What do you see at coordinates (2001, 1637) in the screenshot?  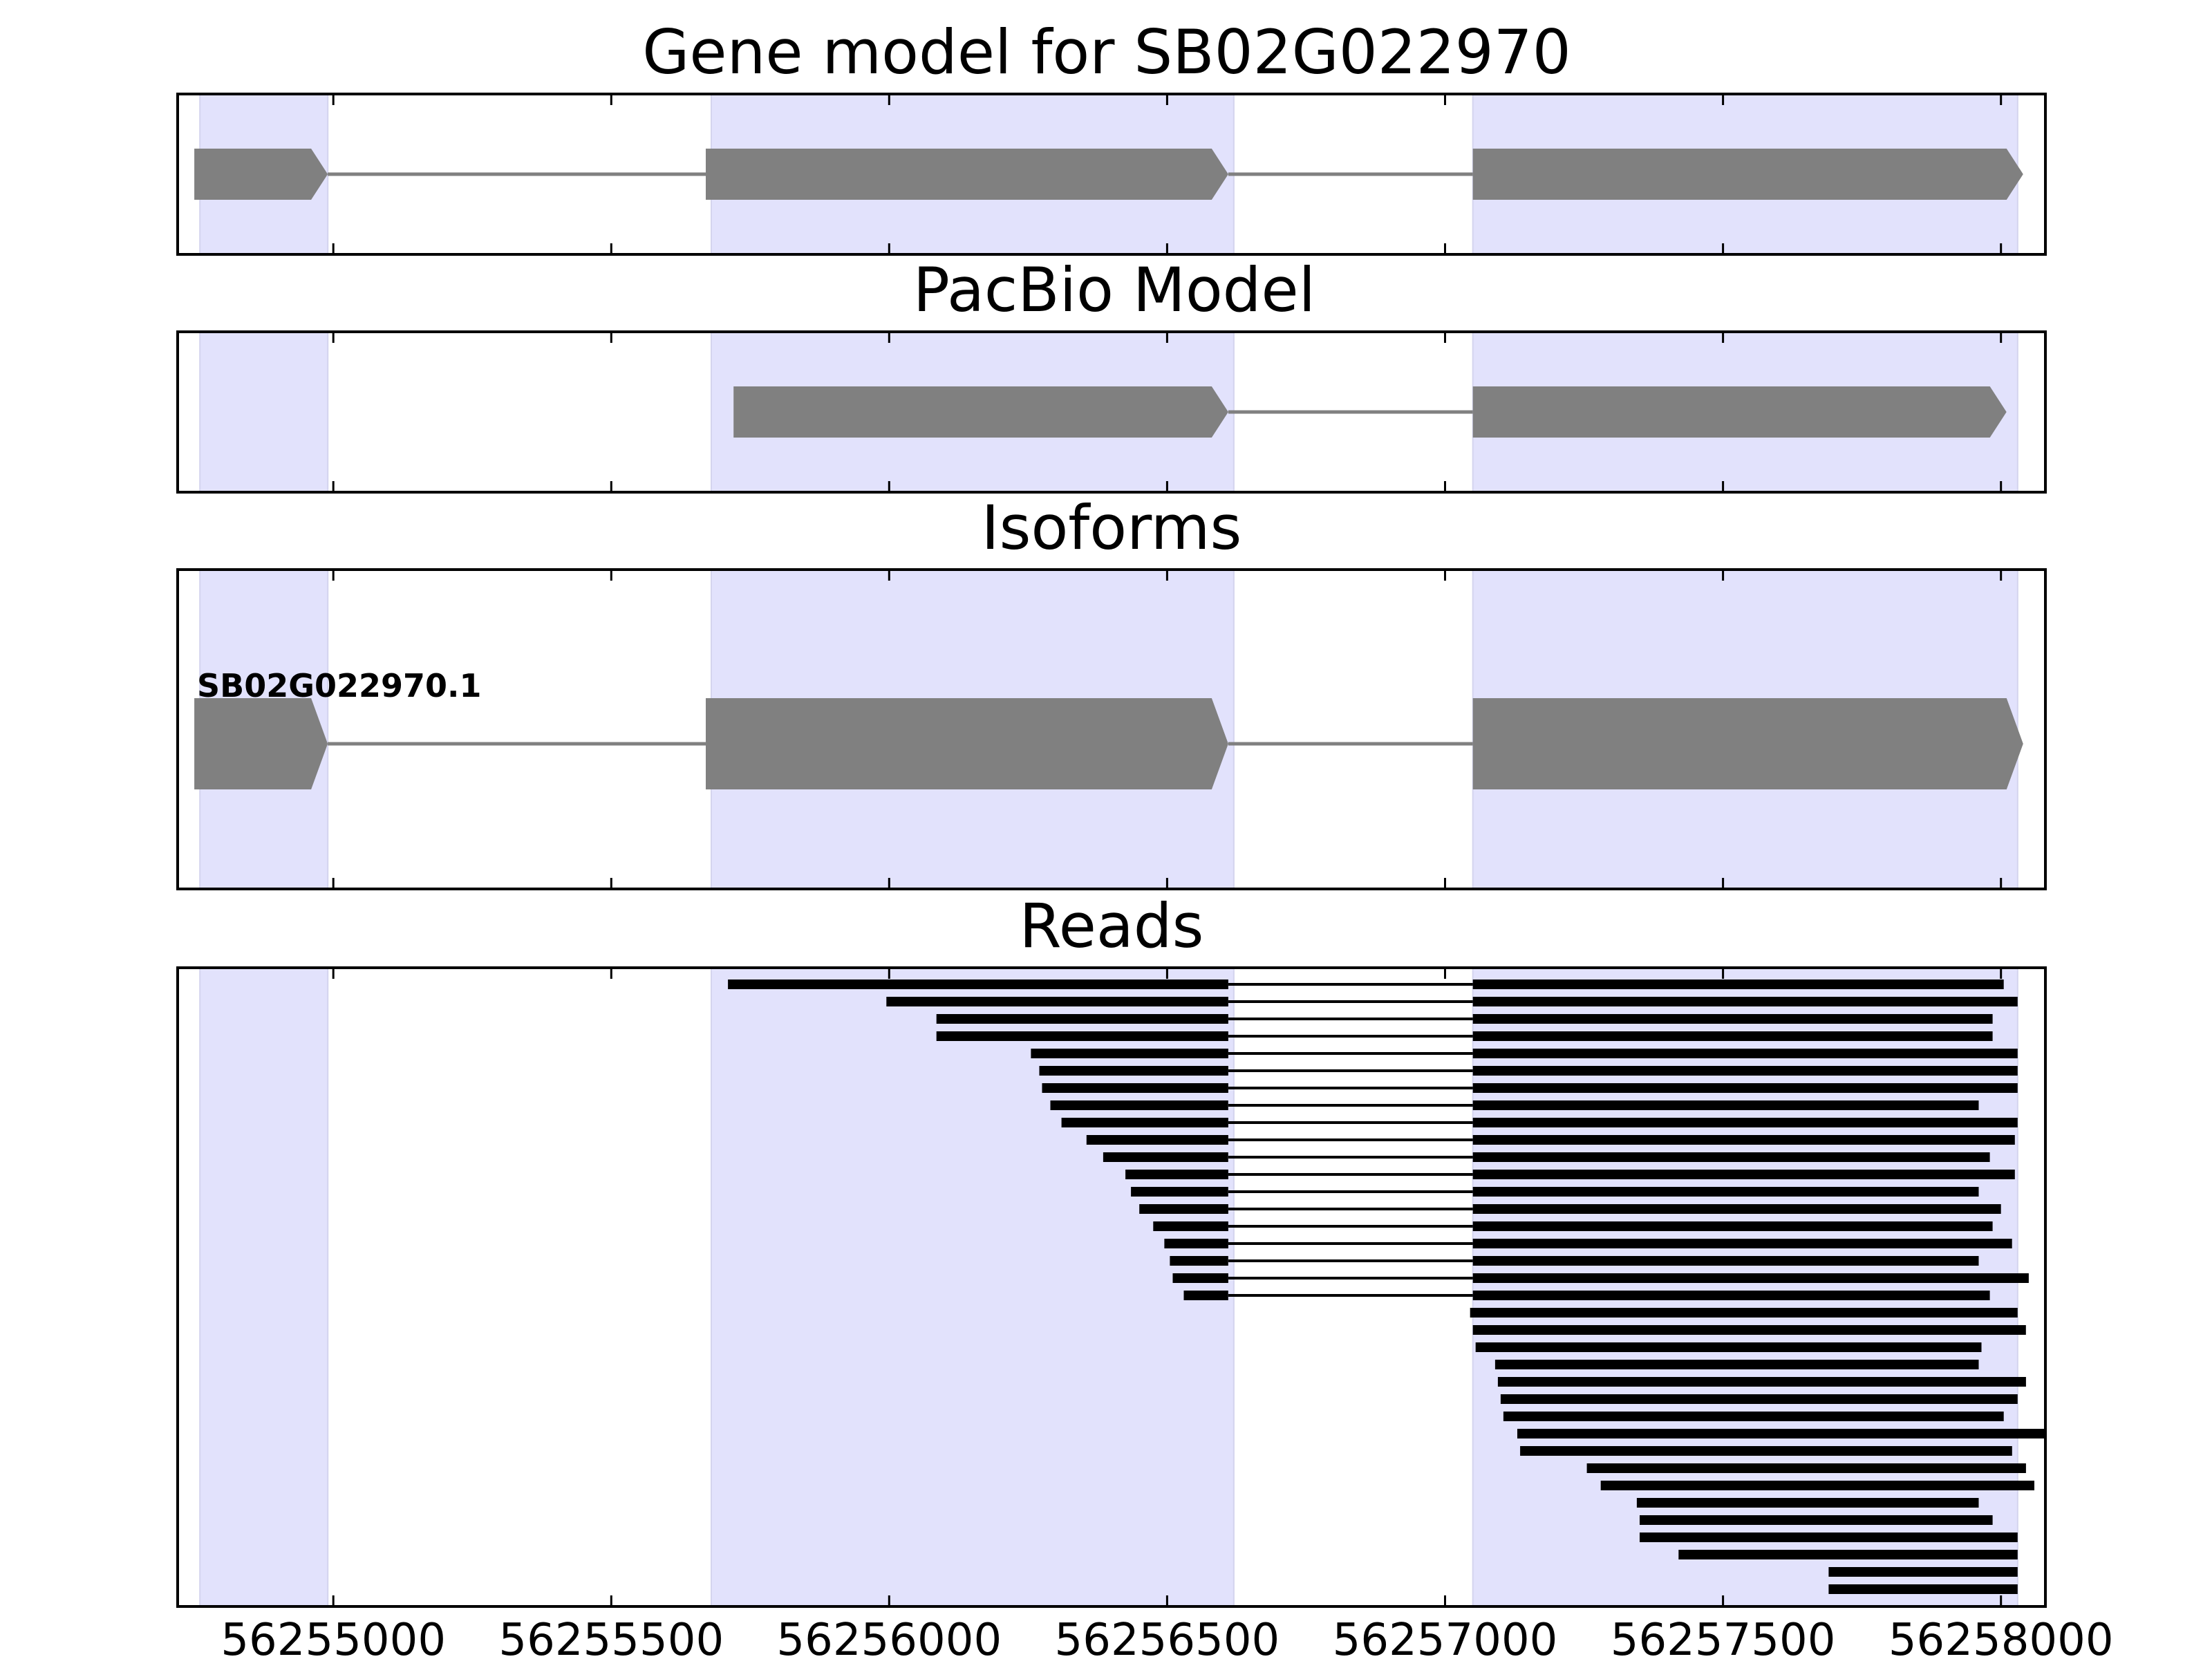 I see `x-tick-label: 56258000` at bounding box center [2001, 1637].